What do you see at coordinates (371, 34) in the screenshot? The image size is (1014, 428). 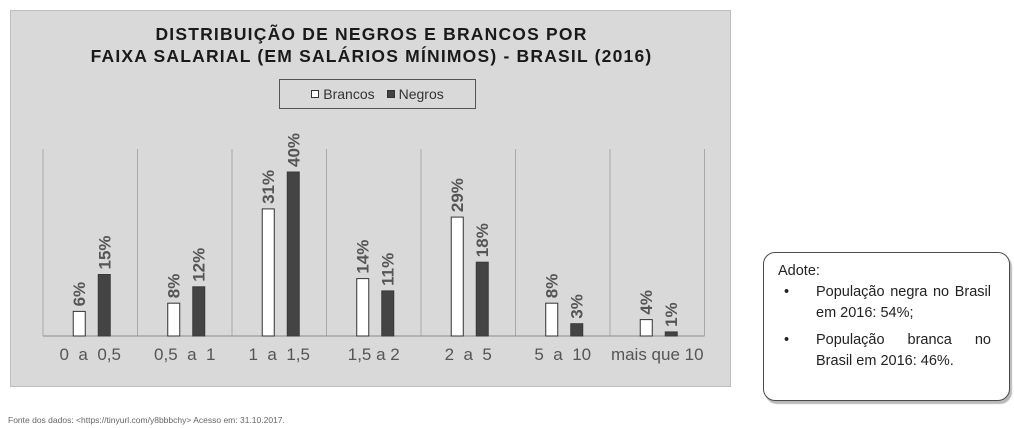 I see `chart-title-line-1: DISTRIBUIÇÃO DE NEGROS E BRANCOS POR` at bounding box center [371, 34].